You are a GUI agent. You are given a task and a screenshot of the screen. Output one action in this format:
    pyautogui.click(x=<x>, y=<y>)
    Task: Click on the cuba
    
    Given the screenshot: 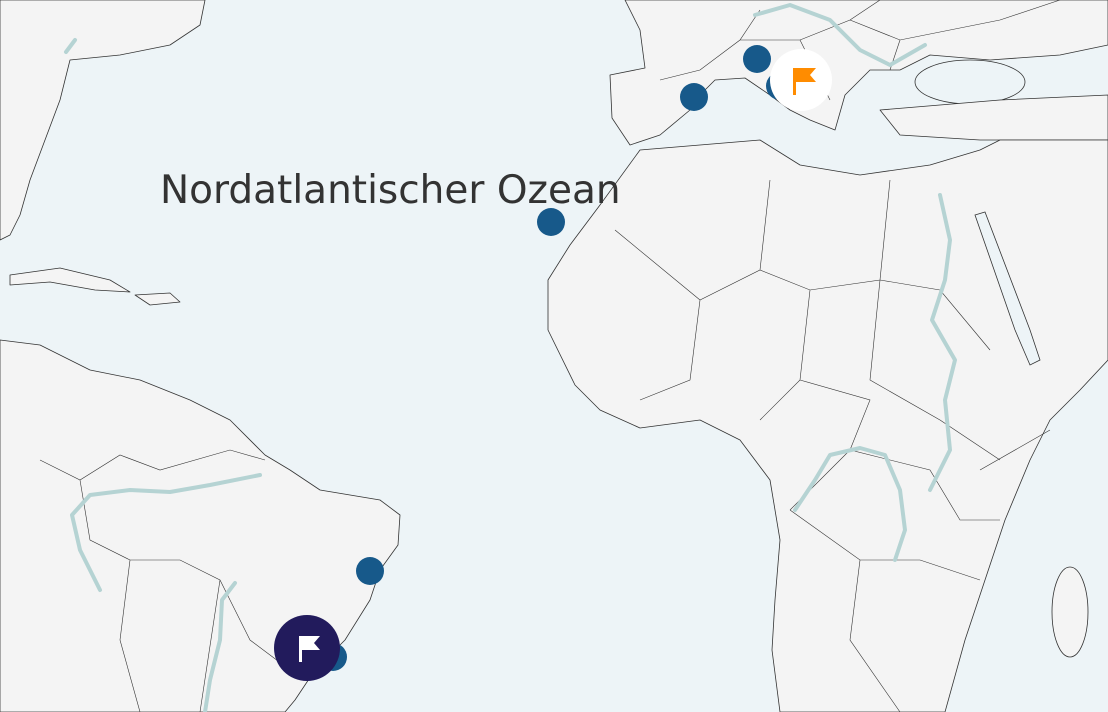 What is the action you would take?
    pyautogui.click(x=70, y=280)
    